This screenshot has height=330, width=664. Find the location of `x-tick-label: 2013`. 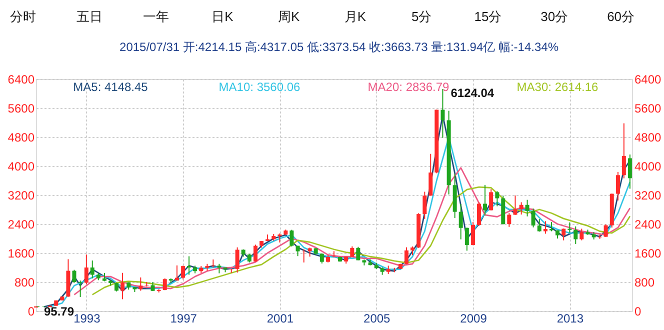

x-tick-label: 2013 is located at coordinates (570, 319).